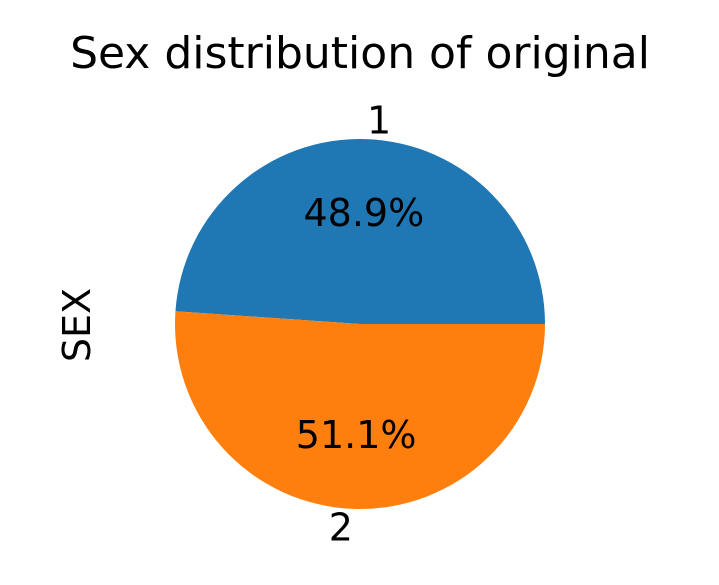 This screenshot has width=719, height=585. I want to click on pie-labels: 1 48.9% 2 51.1%, so click(360, 324).